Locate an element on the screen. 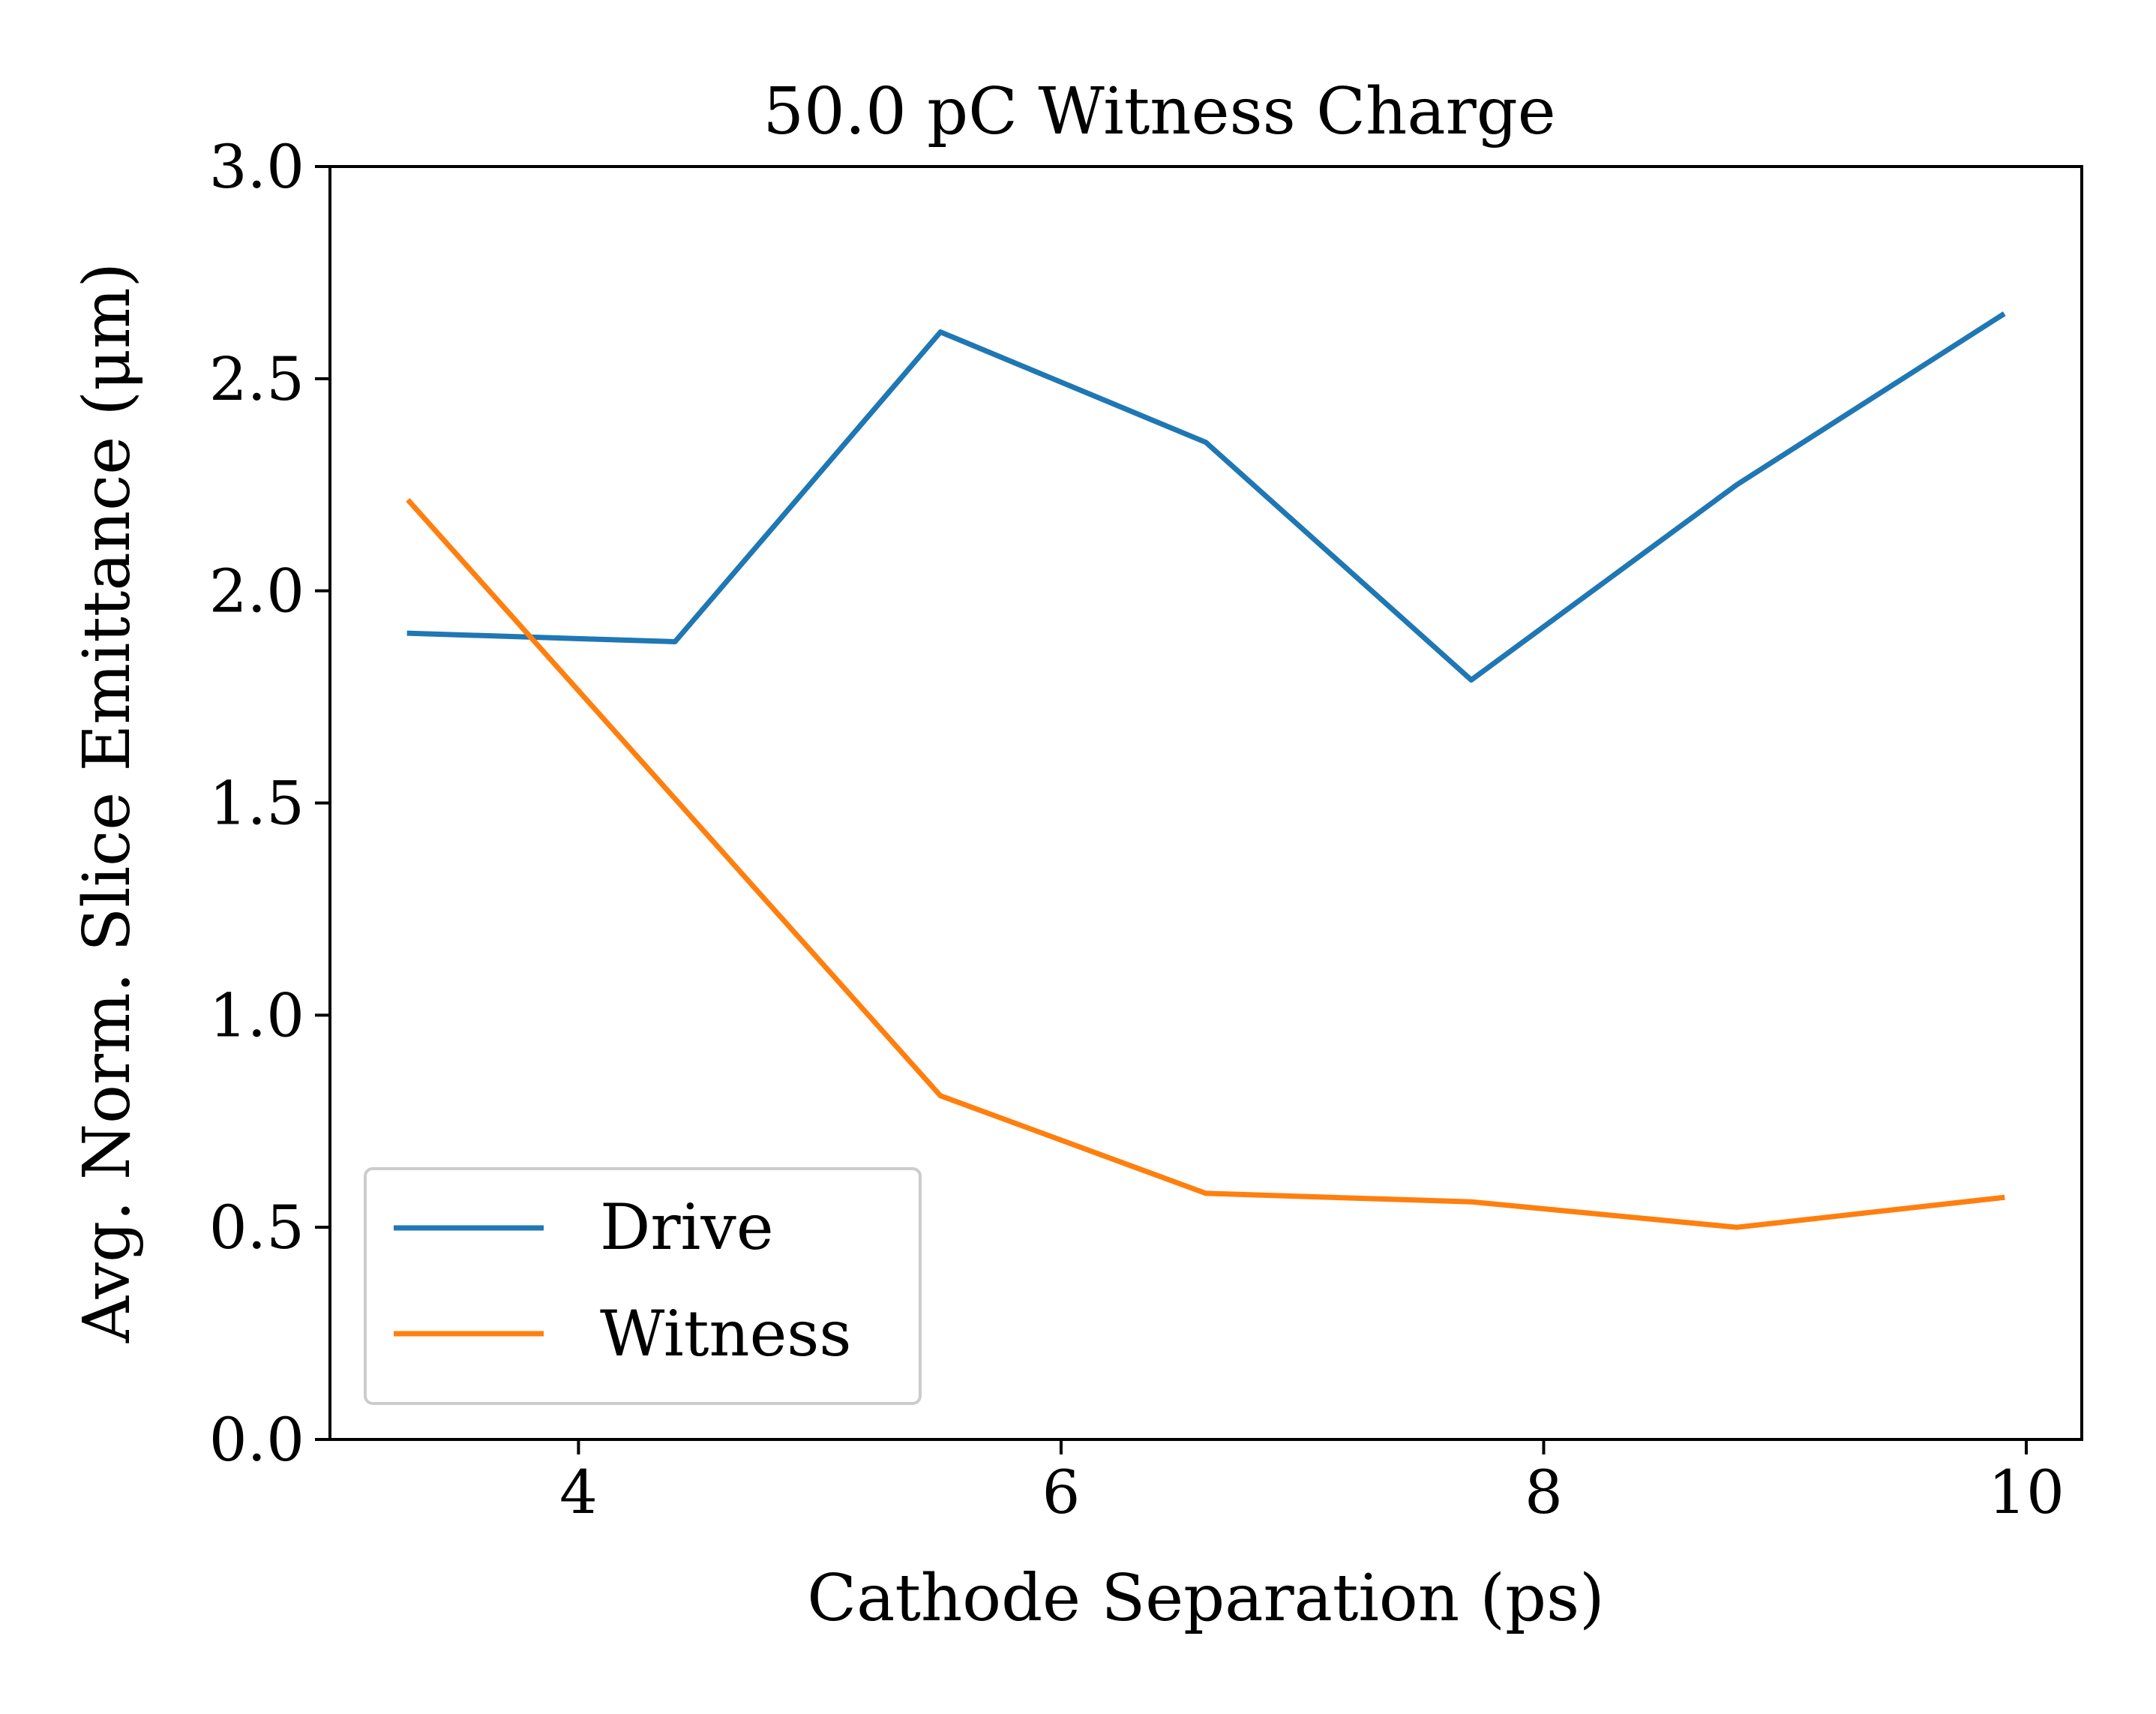 The image size is (2156, 1714). y-axis-ticks: 0.0 0.5 1.0 1.5 2.0 2.5 3.0 is located at coordinates (269, 803).